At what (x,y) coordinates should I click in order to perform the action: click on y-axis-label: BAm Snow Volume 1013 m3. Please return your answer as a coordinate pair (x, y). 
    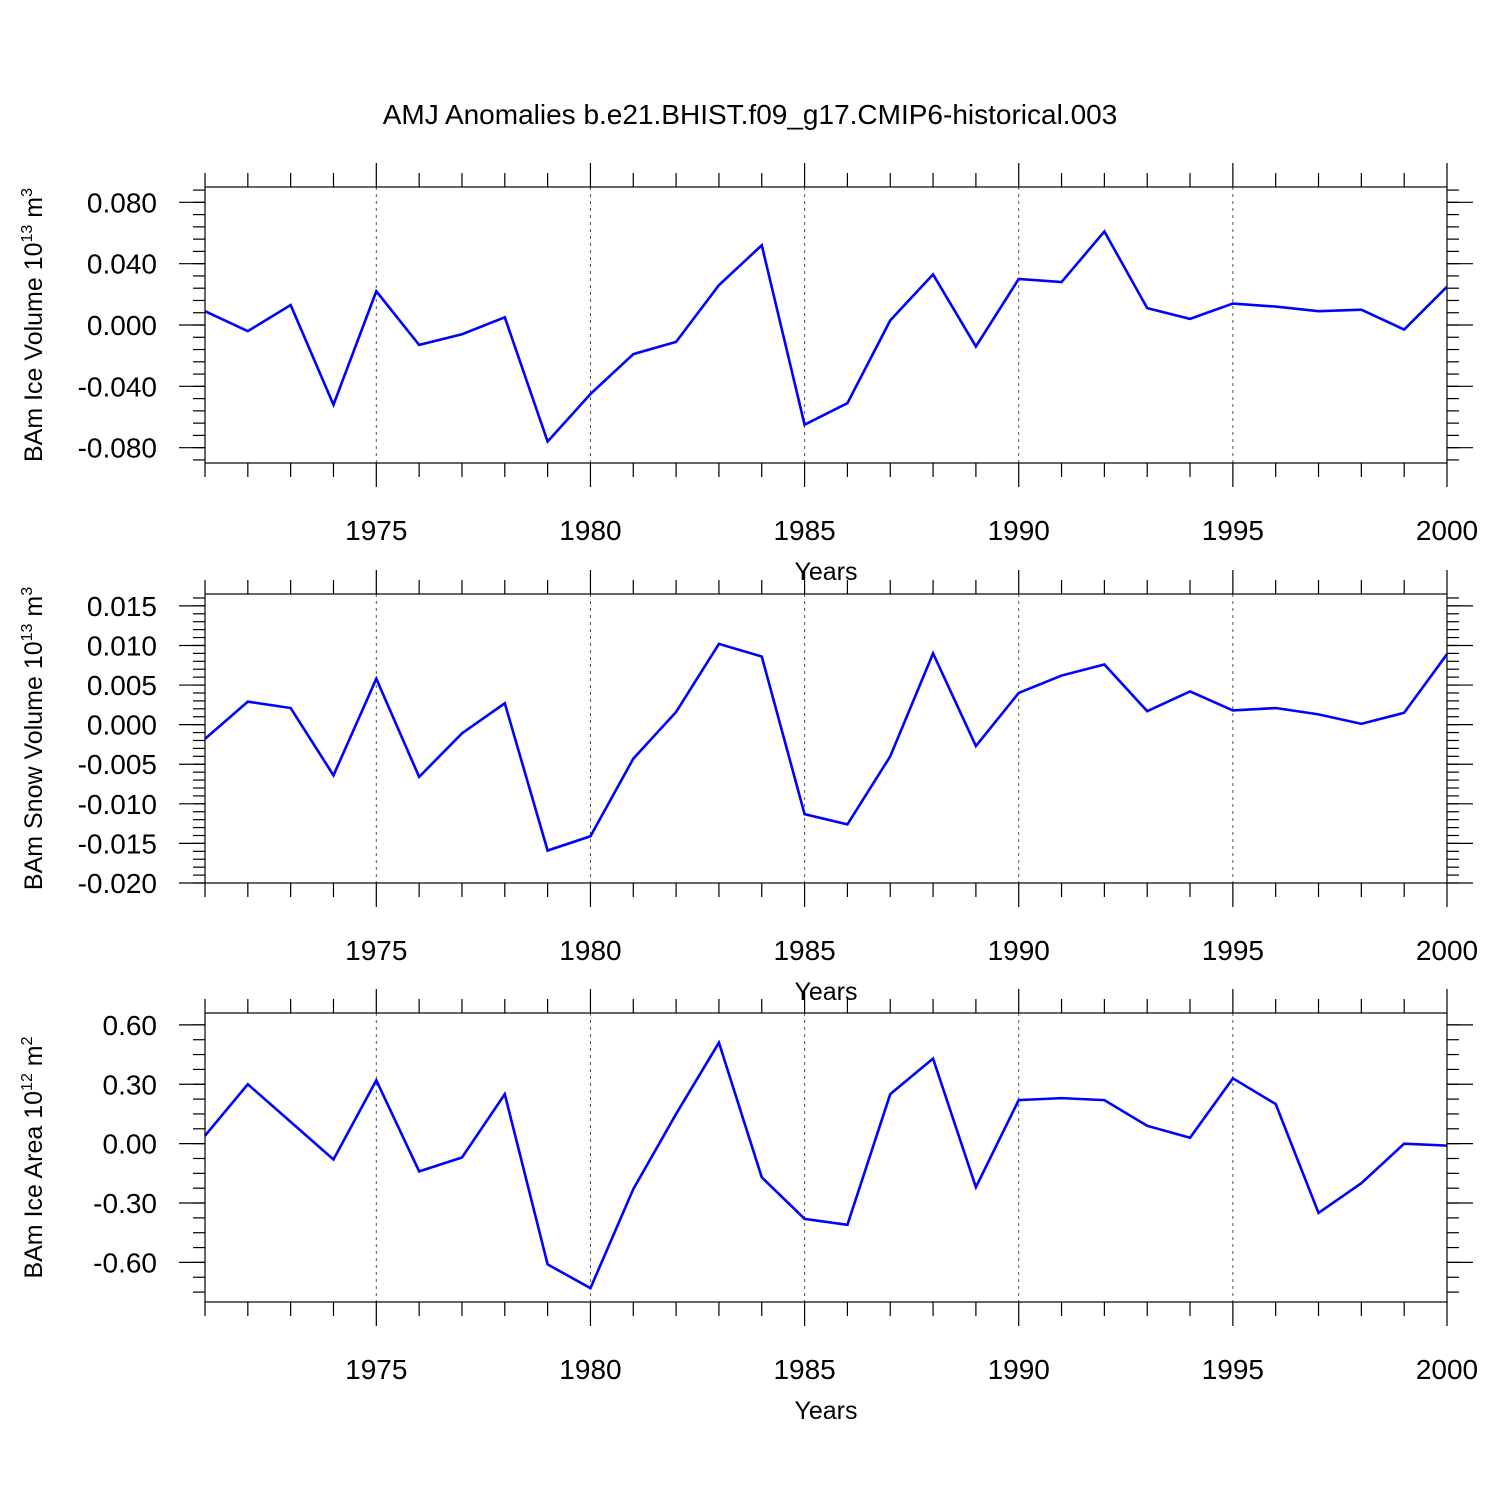
    Looking at the image, I should click on (33, 738).